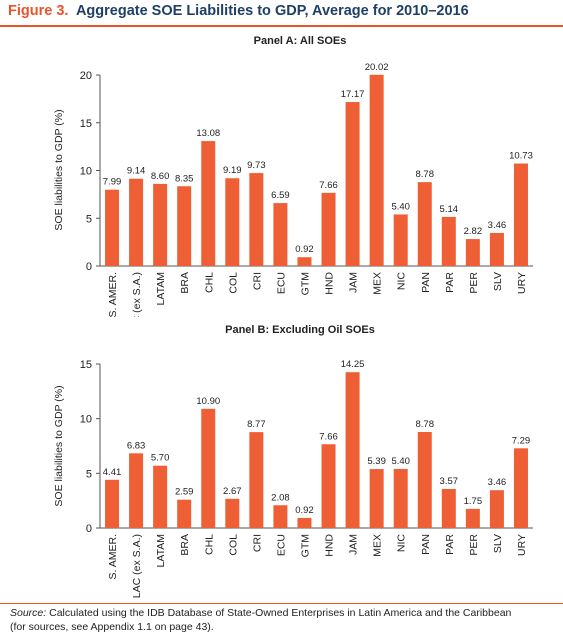  I want to click on bar-value-label: 3.57, so click(449, 481).